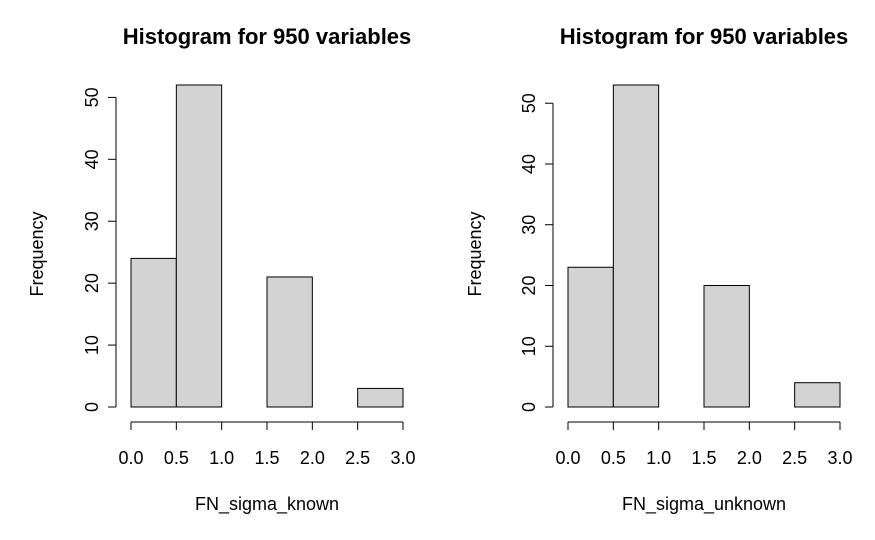 The height and width of the screenshot is (540, 875). I want to click on x-axis-label: FN_sigma_known, so click(267, 504).